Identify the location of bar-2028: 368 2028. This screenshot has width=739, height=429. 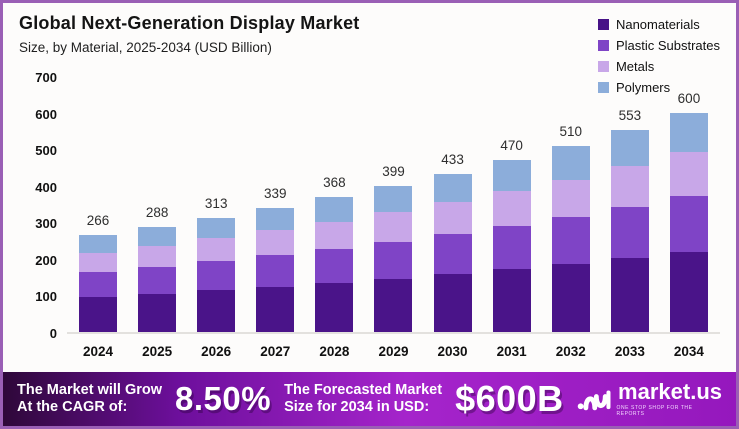
(334, 218).